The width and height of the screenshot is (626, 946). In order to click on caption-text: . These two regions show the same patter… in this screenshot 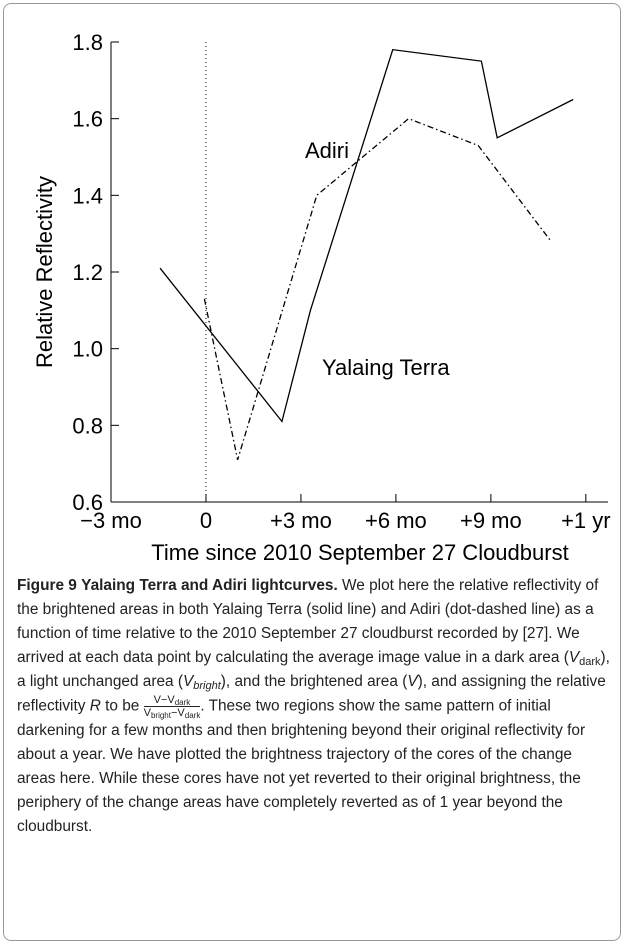, I will do `click(301, 766)`.